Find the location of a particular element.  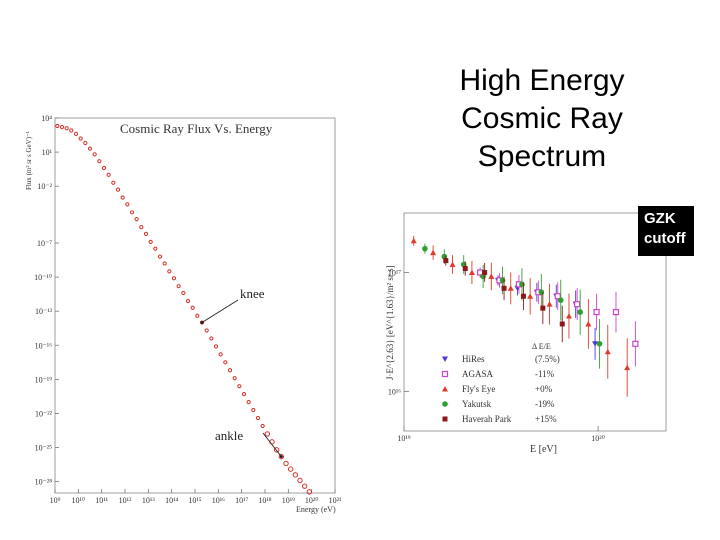

left-annotation-label: knee is located at coordinates (252, 293).